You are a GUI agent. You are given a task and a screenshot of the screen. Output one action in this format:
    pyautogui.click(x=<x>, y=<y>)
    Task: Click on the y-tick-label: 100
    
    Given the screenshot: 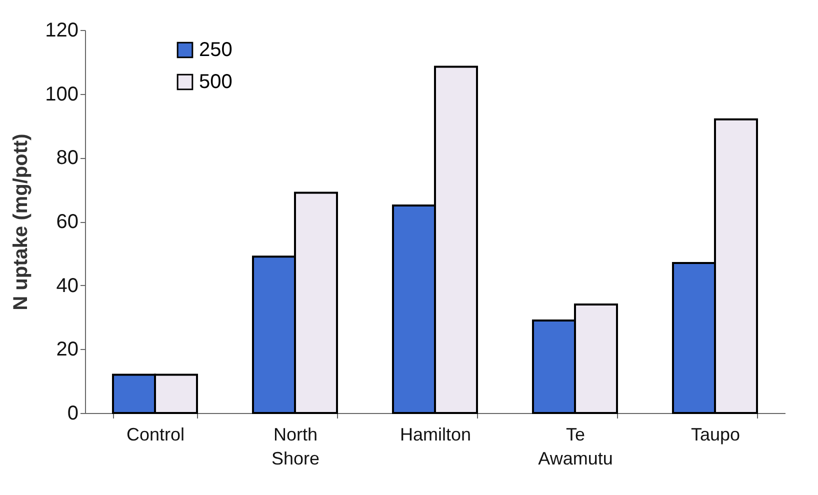 What is the action you would take?
    pyautogui.click(x=61, y=94)
    